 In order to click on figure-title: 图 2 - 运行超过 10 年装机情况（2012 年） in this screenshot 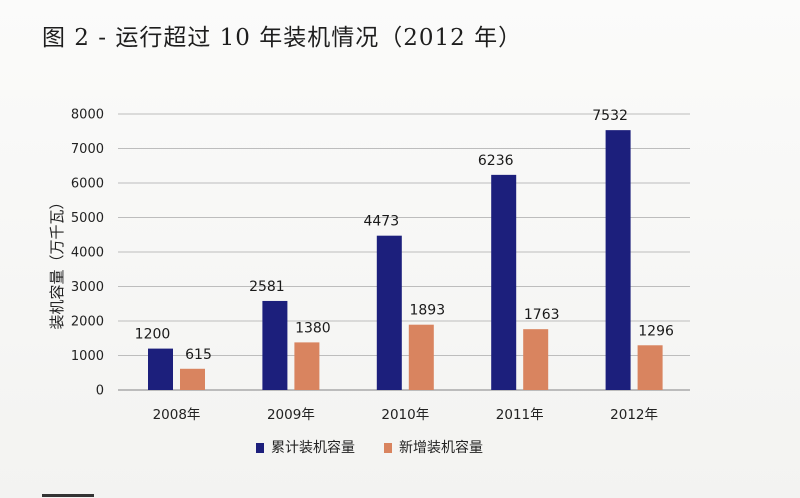, I will do `click(282, 38)`.